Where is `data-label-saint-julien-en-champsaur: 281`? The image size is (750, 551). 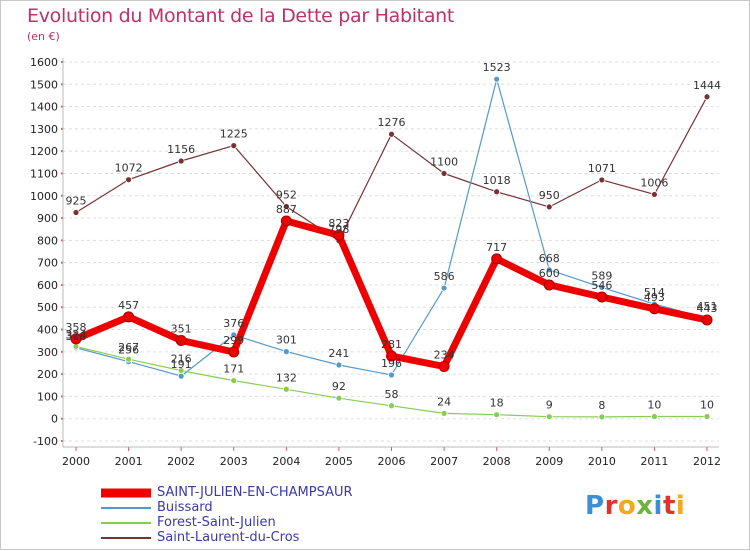 data-label-saint-julien-en-champsaur: 281 is located at coordinates (391, 344).